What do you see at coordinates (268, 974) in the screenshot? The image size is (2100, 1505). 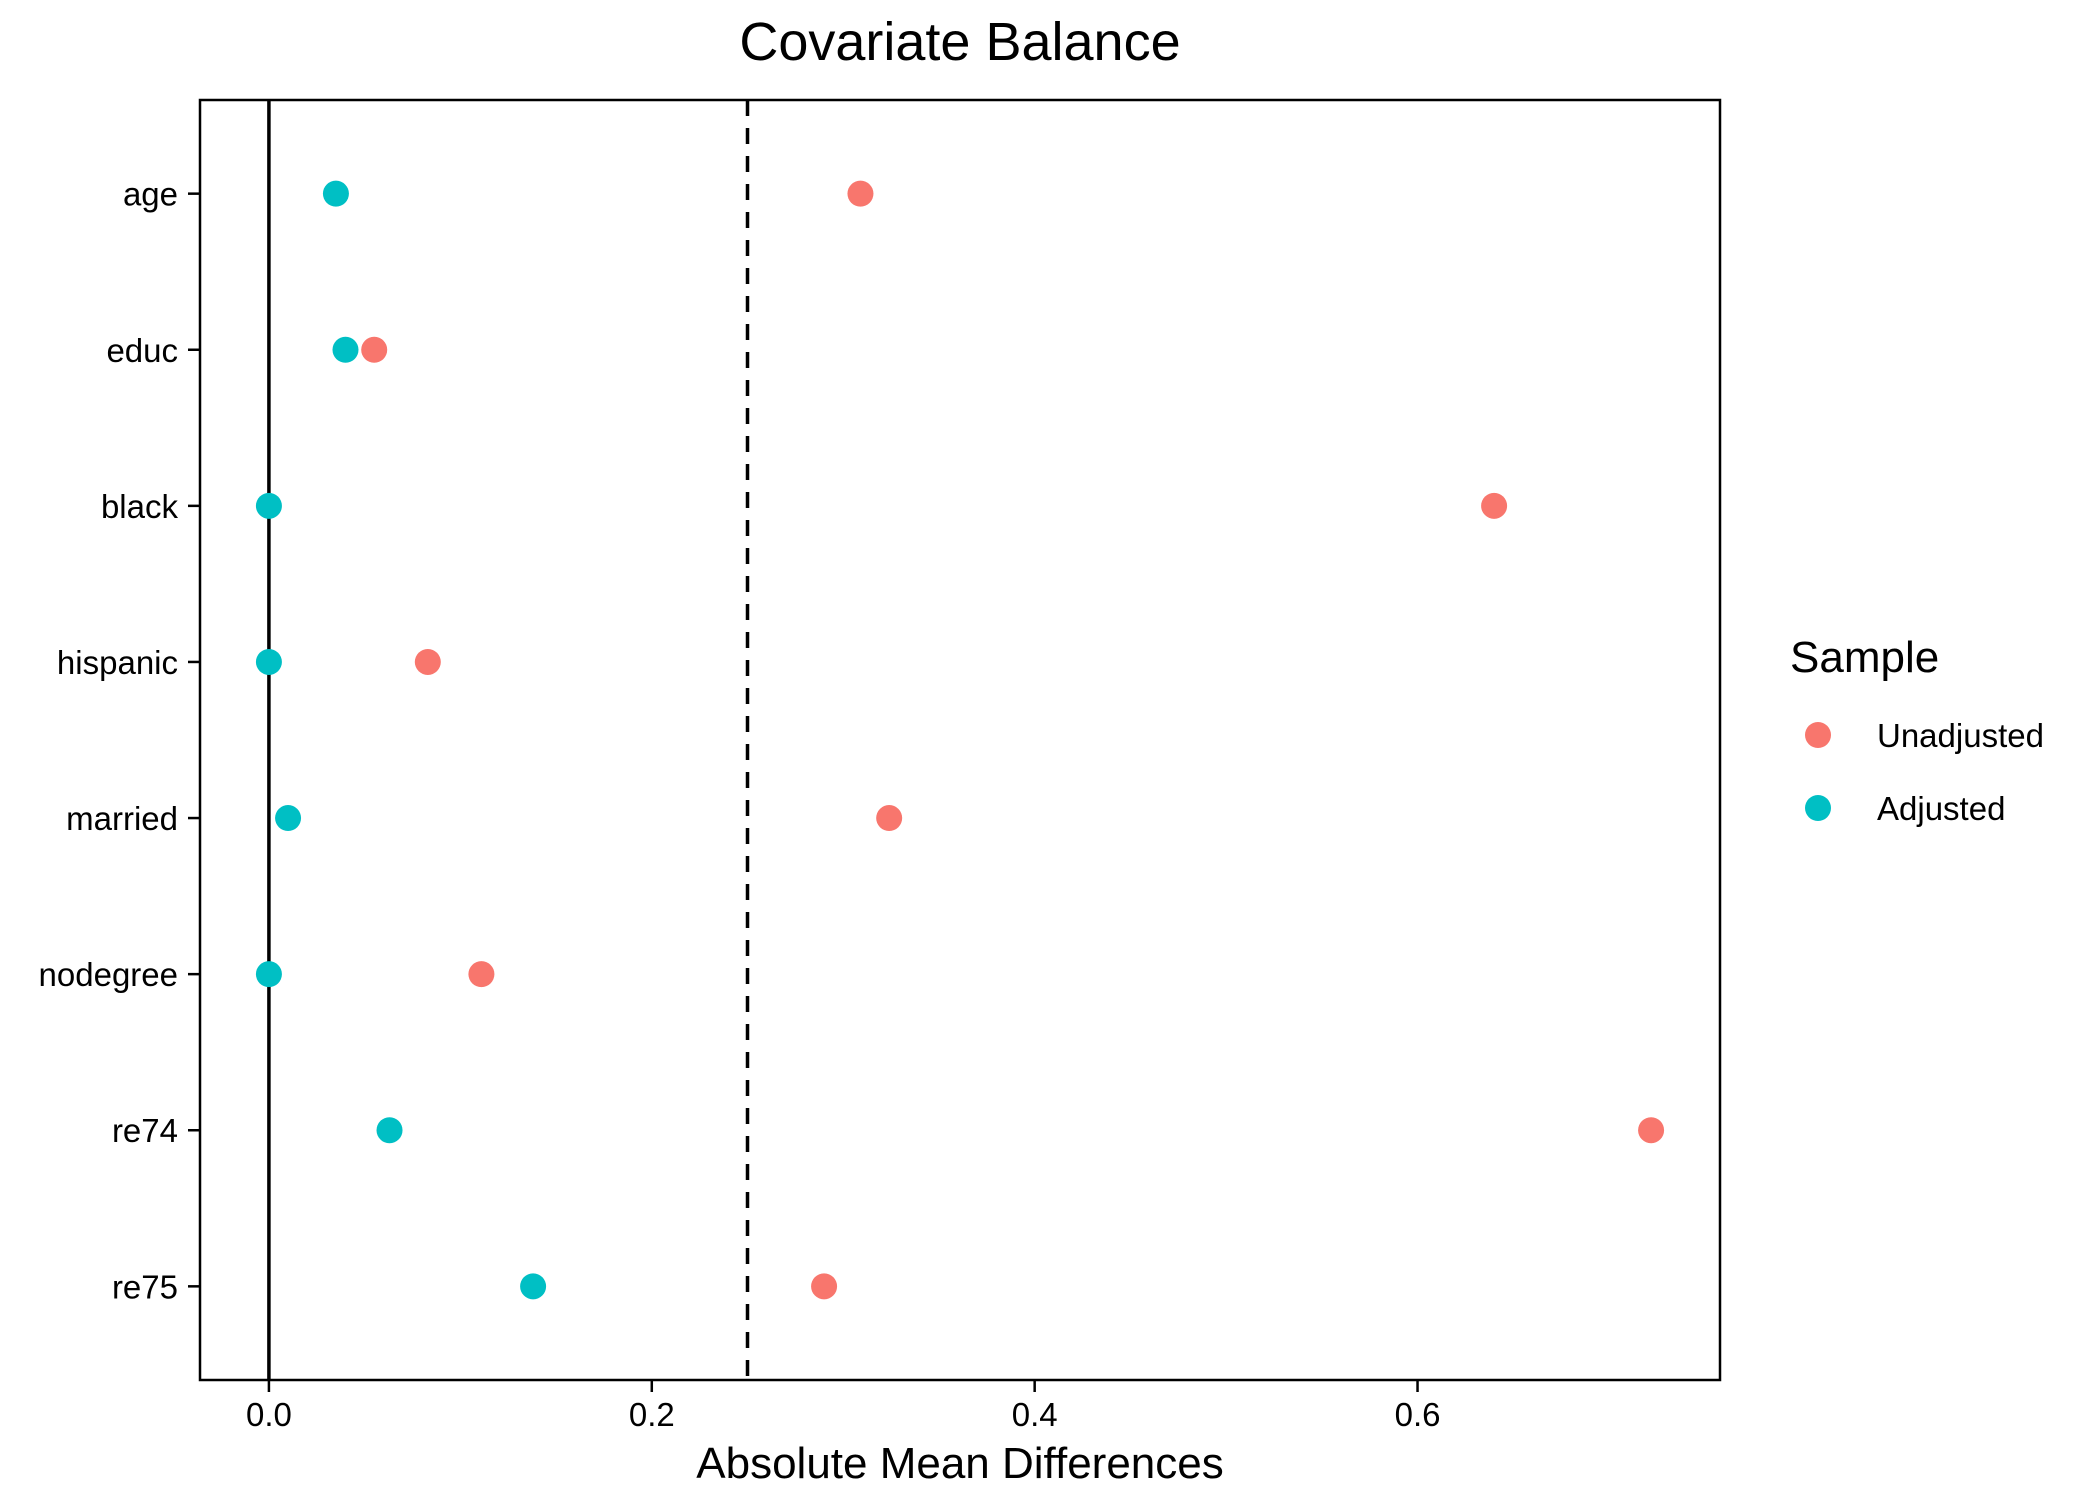 I see `point-adjusted-nodegree` at bounding box center [268, 974].